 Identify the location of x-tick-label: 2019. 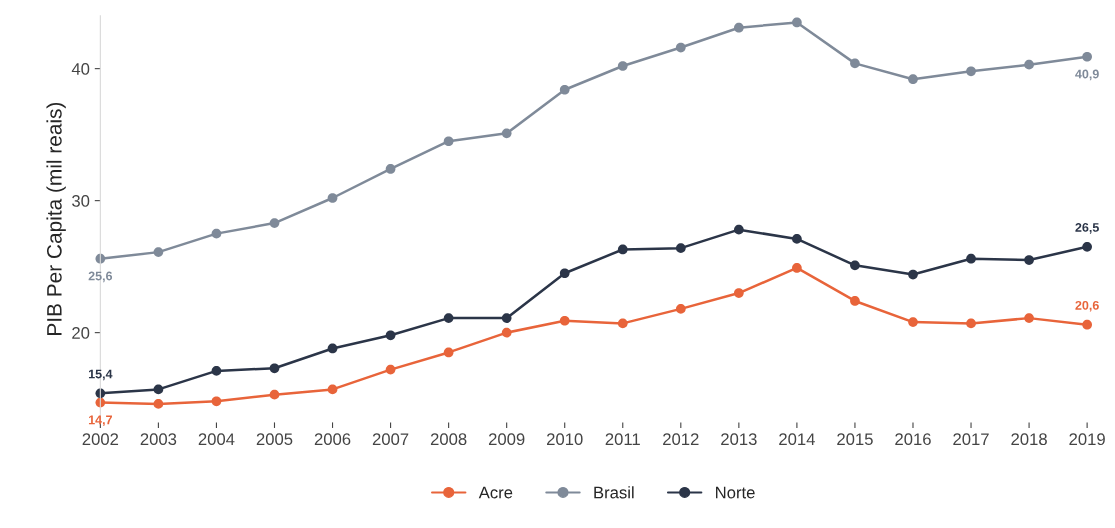
(1087, 439).